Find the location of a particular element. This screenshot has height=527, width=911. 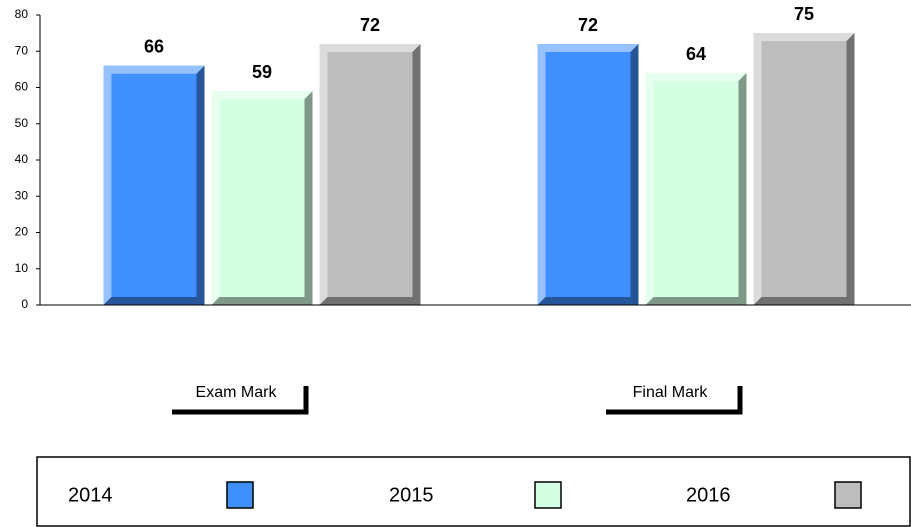

legend-label: 2014 is located at coordinates (90, 495).